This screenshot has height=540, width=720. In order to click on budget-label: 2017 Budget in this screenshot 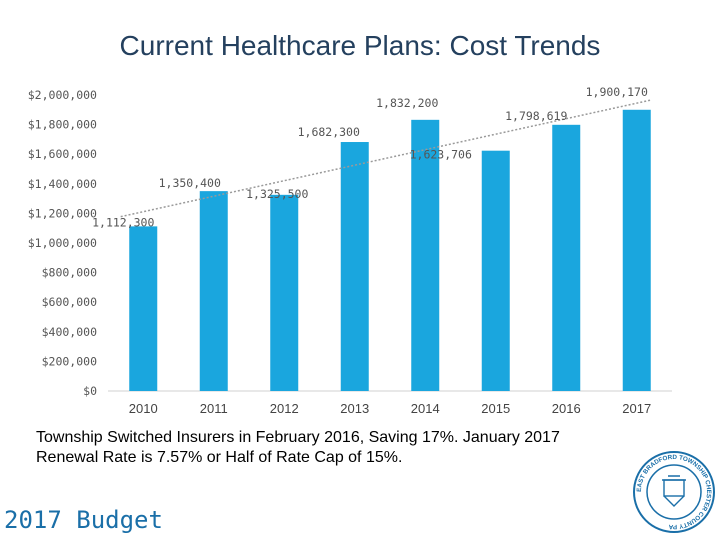, I will do `click(83, 520)`.